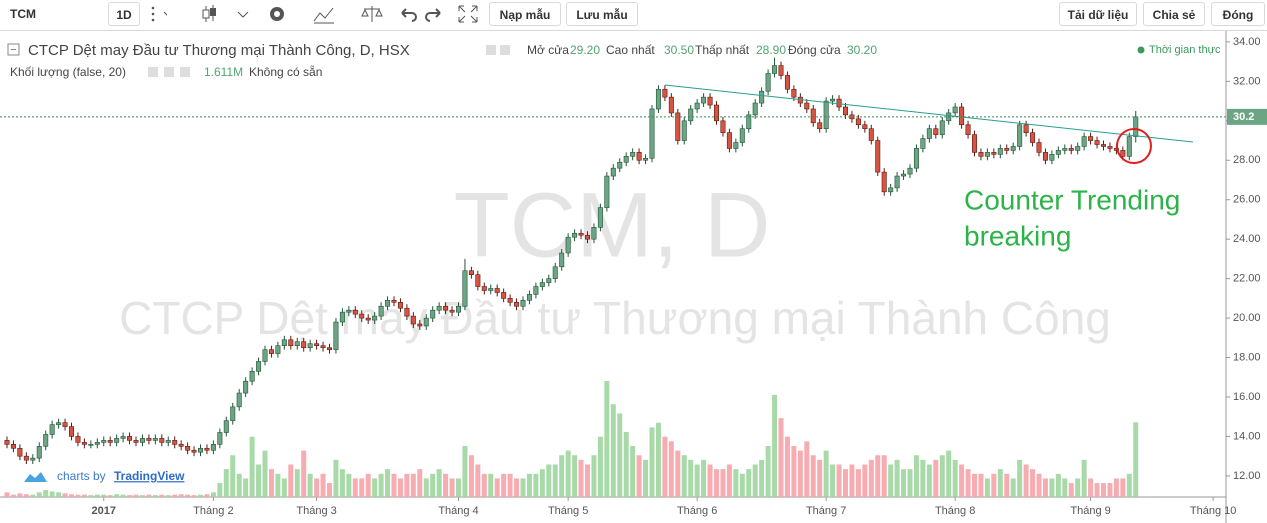  What do you see at coordinates (955, 511) in the screenshot?
I see `x-tick-label: Tháng 8` at bounding box center [955, 511].